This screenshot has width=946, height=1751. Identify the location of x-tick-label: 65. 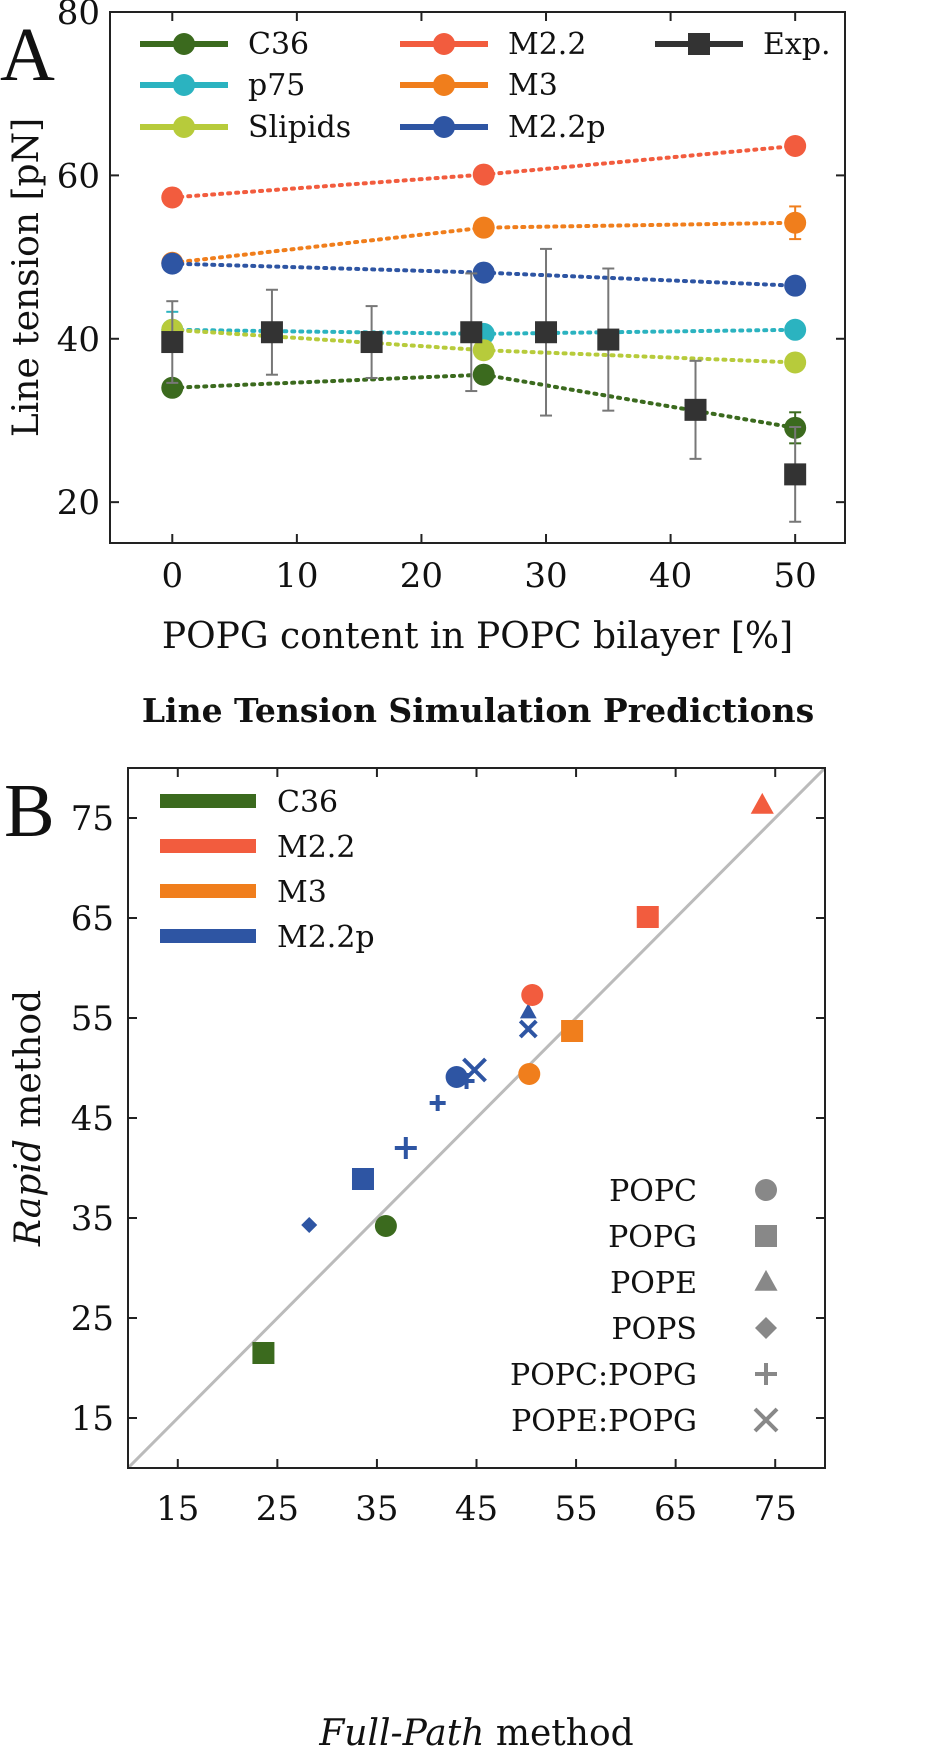
(675, 1509).